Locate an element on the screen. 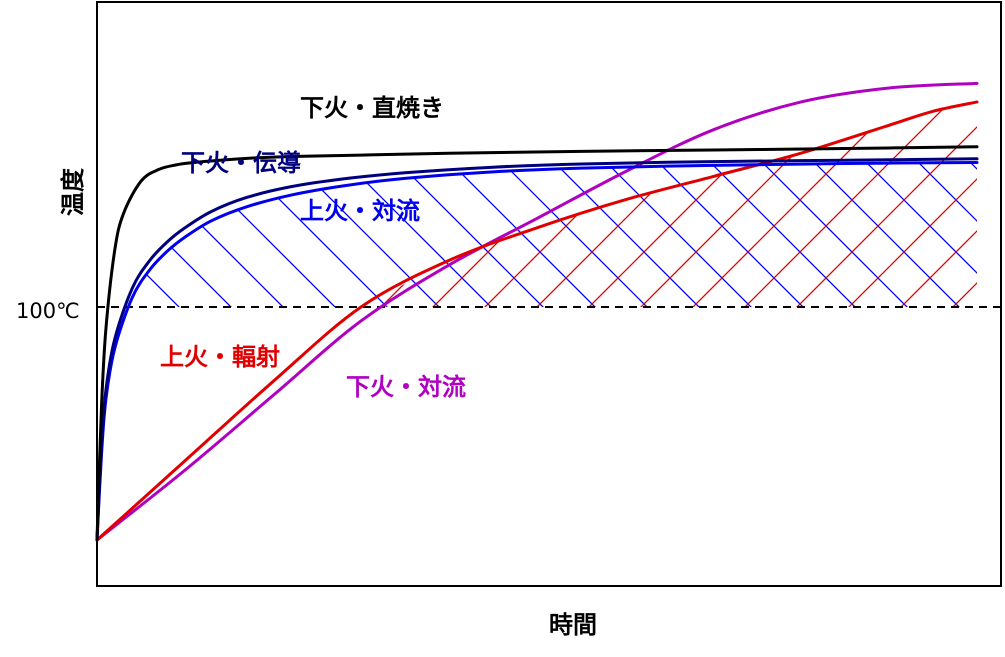 The image size is (1005, 657). label-bottom-direct: 下火・直焼き is located at coordinates (372, 108).